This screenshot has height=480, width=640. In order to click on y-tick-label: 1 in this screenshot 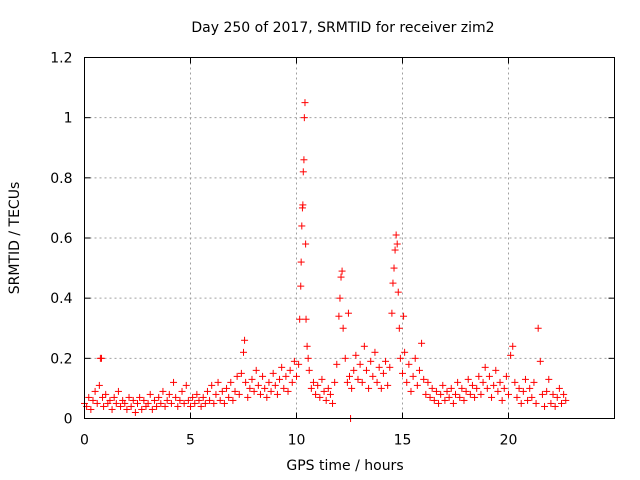, I will do `click(68, 119)`.